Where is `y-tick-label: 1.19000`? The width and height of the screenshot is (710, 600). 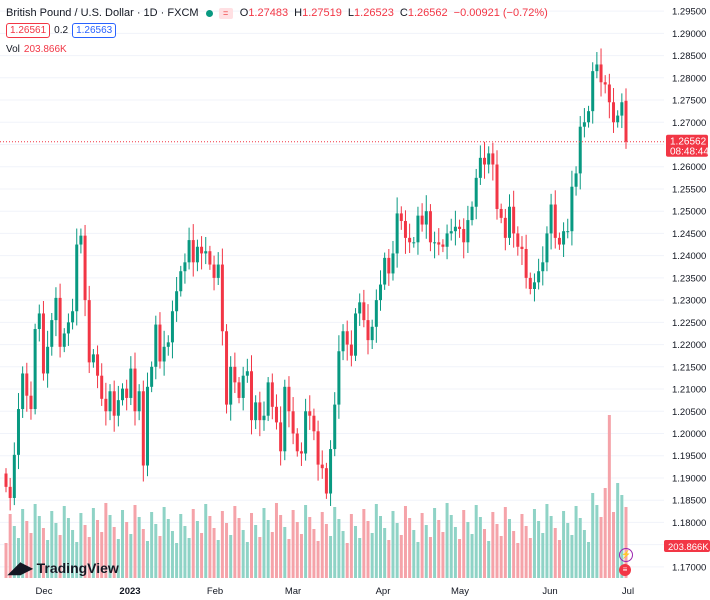 y-tick-label: 1.19000 is located at coordinates (689, 478).